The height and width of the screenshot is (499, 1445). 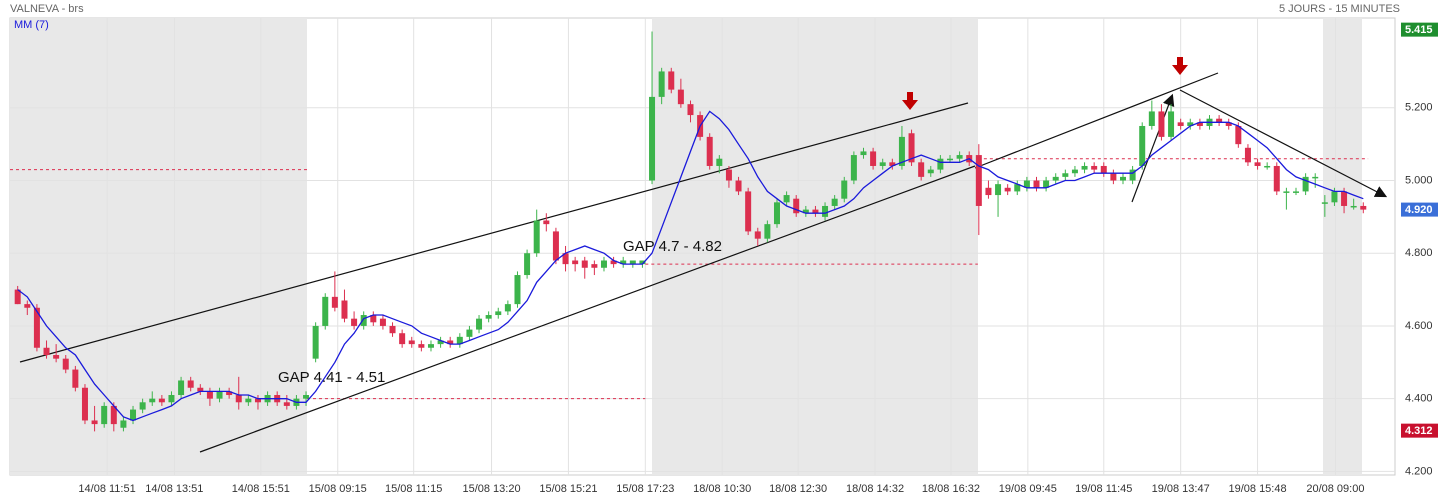 What do you see at coordinates (1283, 143) in the screenshot?
I see `trend-arrow` at bounding box center [1283, 143].